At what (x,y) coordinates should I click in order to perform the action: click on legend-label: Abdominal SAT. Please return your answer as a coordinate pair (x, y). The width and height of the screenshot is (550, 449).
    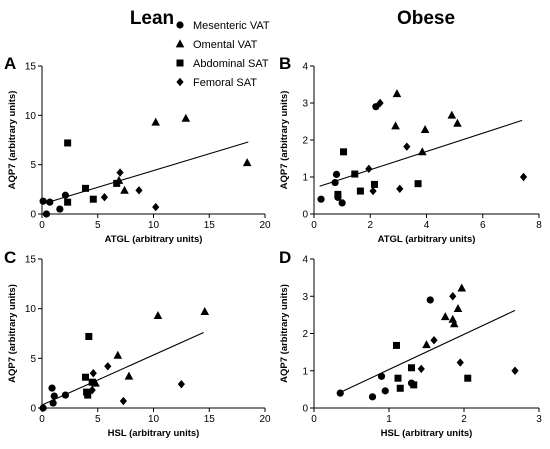
    Looking at the image, I should click on (231, 64).